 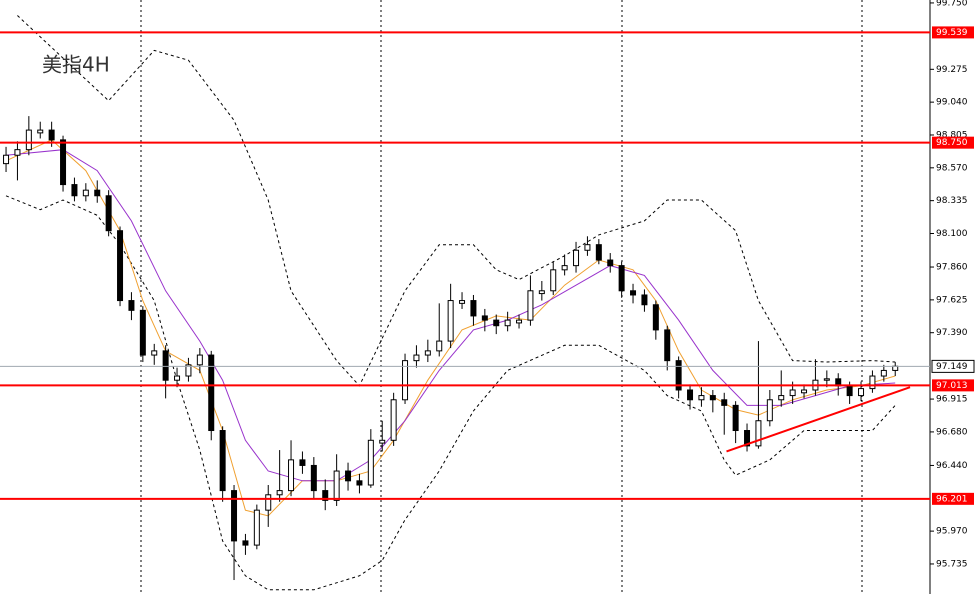 I want to click on y-tick-label: 95.735, so click(x=952, y=564).